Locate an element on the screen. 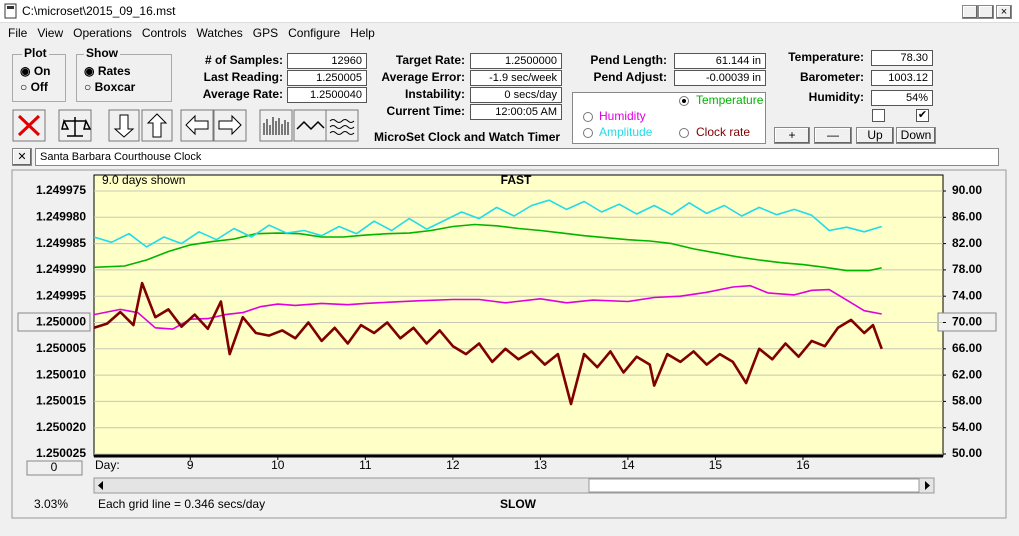 The width and height of the screenshot is (1019, 536). field-value: 1003.12 is located at coordinates (902, 78).